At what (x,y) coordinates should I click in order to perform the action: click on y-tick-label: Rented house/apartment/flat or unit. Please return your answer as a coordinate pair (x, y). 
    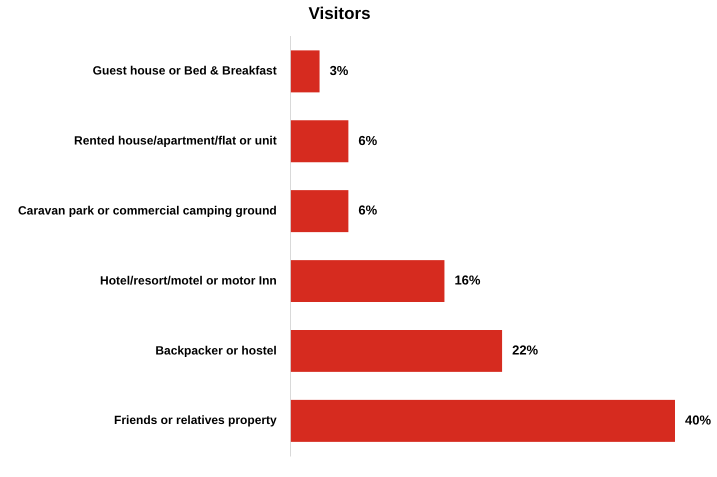
    Looking at the image, I should click on (175, 141).